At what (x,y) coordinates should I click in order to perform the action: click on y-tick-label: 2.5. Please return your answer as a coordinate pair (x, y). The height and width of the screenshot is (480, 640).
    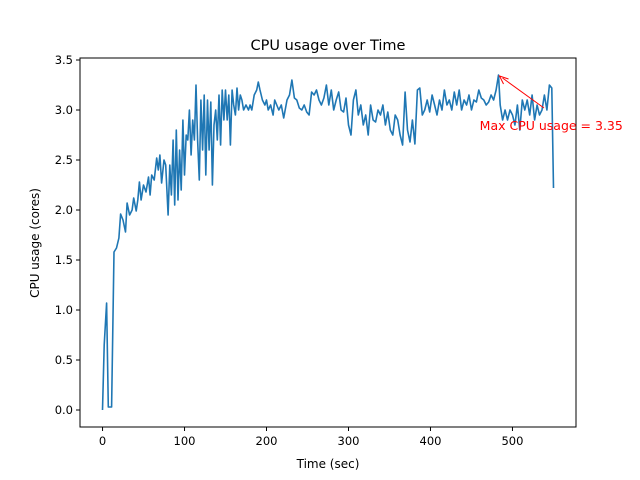
    Looking at the image, I should click on (64, 160).